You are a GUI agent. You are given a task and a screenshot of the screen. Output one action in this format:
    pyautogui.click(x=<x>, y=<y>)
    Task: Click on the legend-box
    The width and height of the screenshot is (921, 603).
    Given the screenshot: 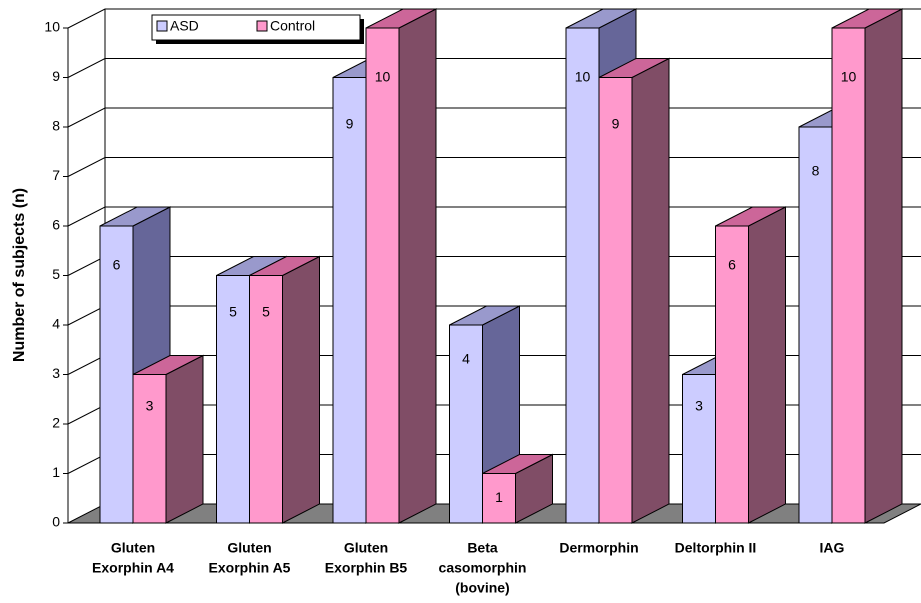 What is the action you would take?
    pyautogui.click(x=256, y=27)
    